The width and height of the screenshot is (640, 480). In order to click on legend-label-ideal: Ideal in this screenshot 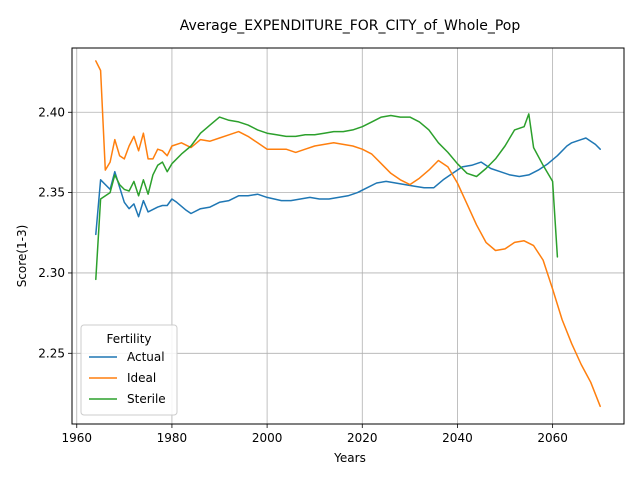, I will do `click(141, 378)`.